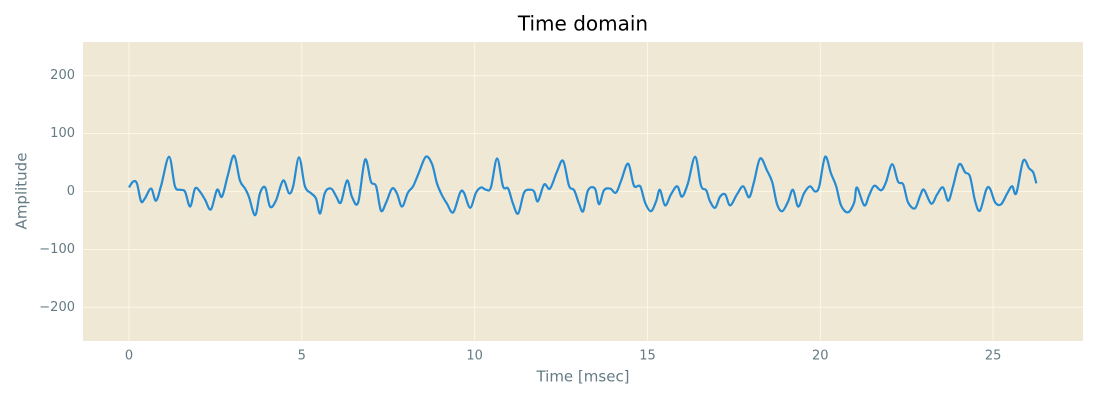 This screenshot has width=1100, height=400. Describe the element at coordinates (62, 75) in the screenshot. I see `y-tick-label: 200` at that location.